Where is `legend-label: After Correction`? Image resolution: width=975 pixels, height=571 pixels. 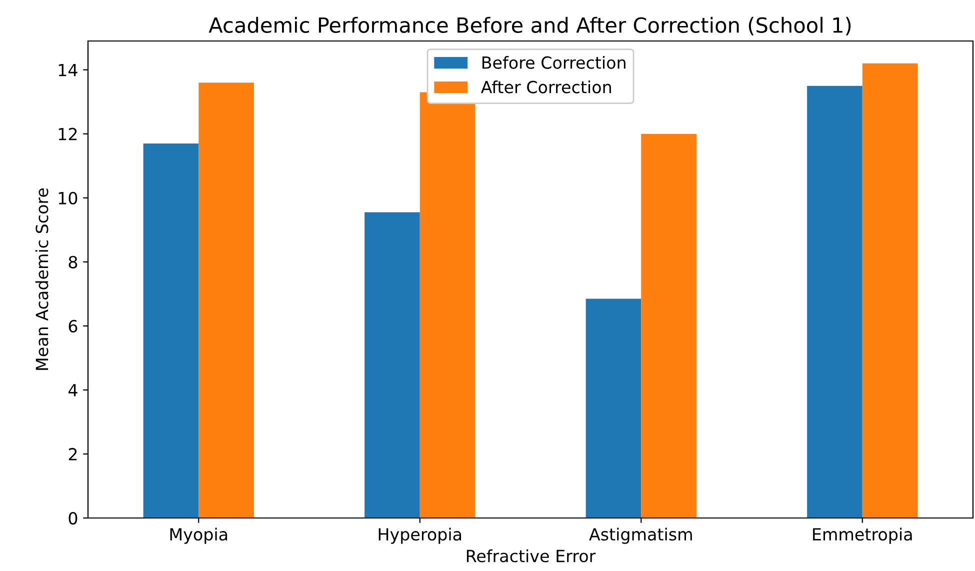 legend-label: After Correction is located at coordinates (545, 87).